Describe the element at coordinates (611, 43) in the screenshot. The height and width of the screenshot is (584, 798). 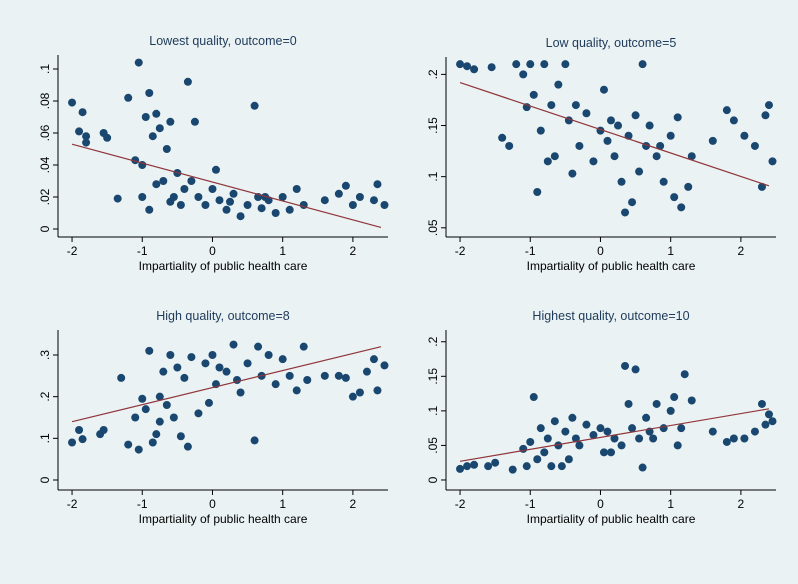
I see `panel-title: Low quality, outcome=5` at that location.